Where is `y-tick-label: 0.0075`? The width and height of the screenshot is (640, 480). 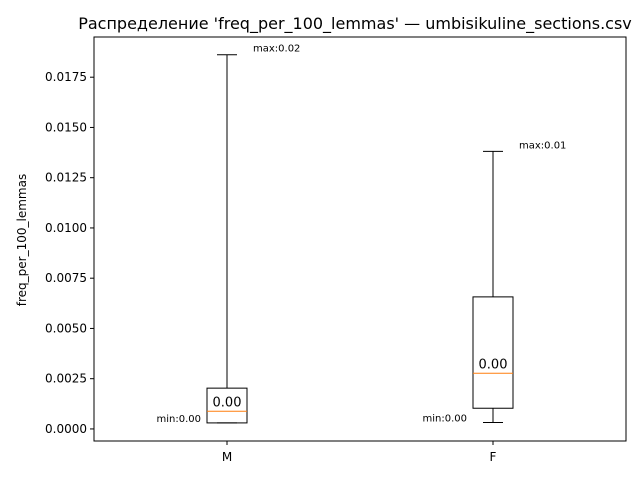
y-tick-label: 0.0075 is located at coordinates (66, 278).